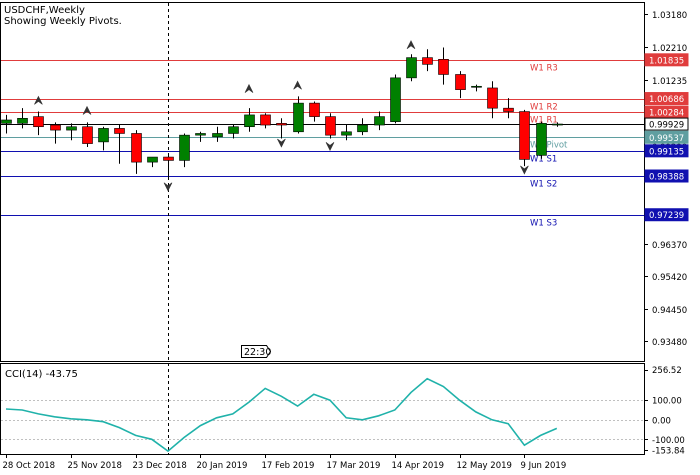 Image resolution: width=700 pixels, height=475 pixels. I want to click on symbol-timeframe-label: USDCHF,Weekly, so click(44, 10).